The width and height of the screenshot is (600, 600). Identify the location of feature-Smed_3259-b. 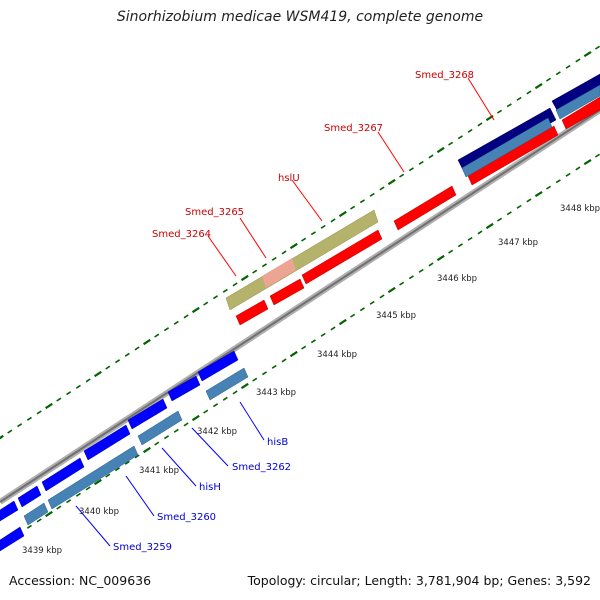
(29, 496).